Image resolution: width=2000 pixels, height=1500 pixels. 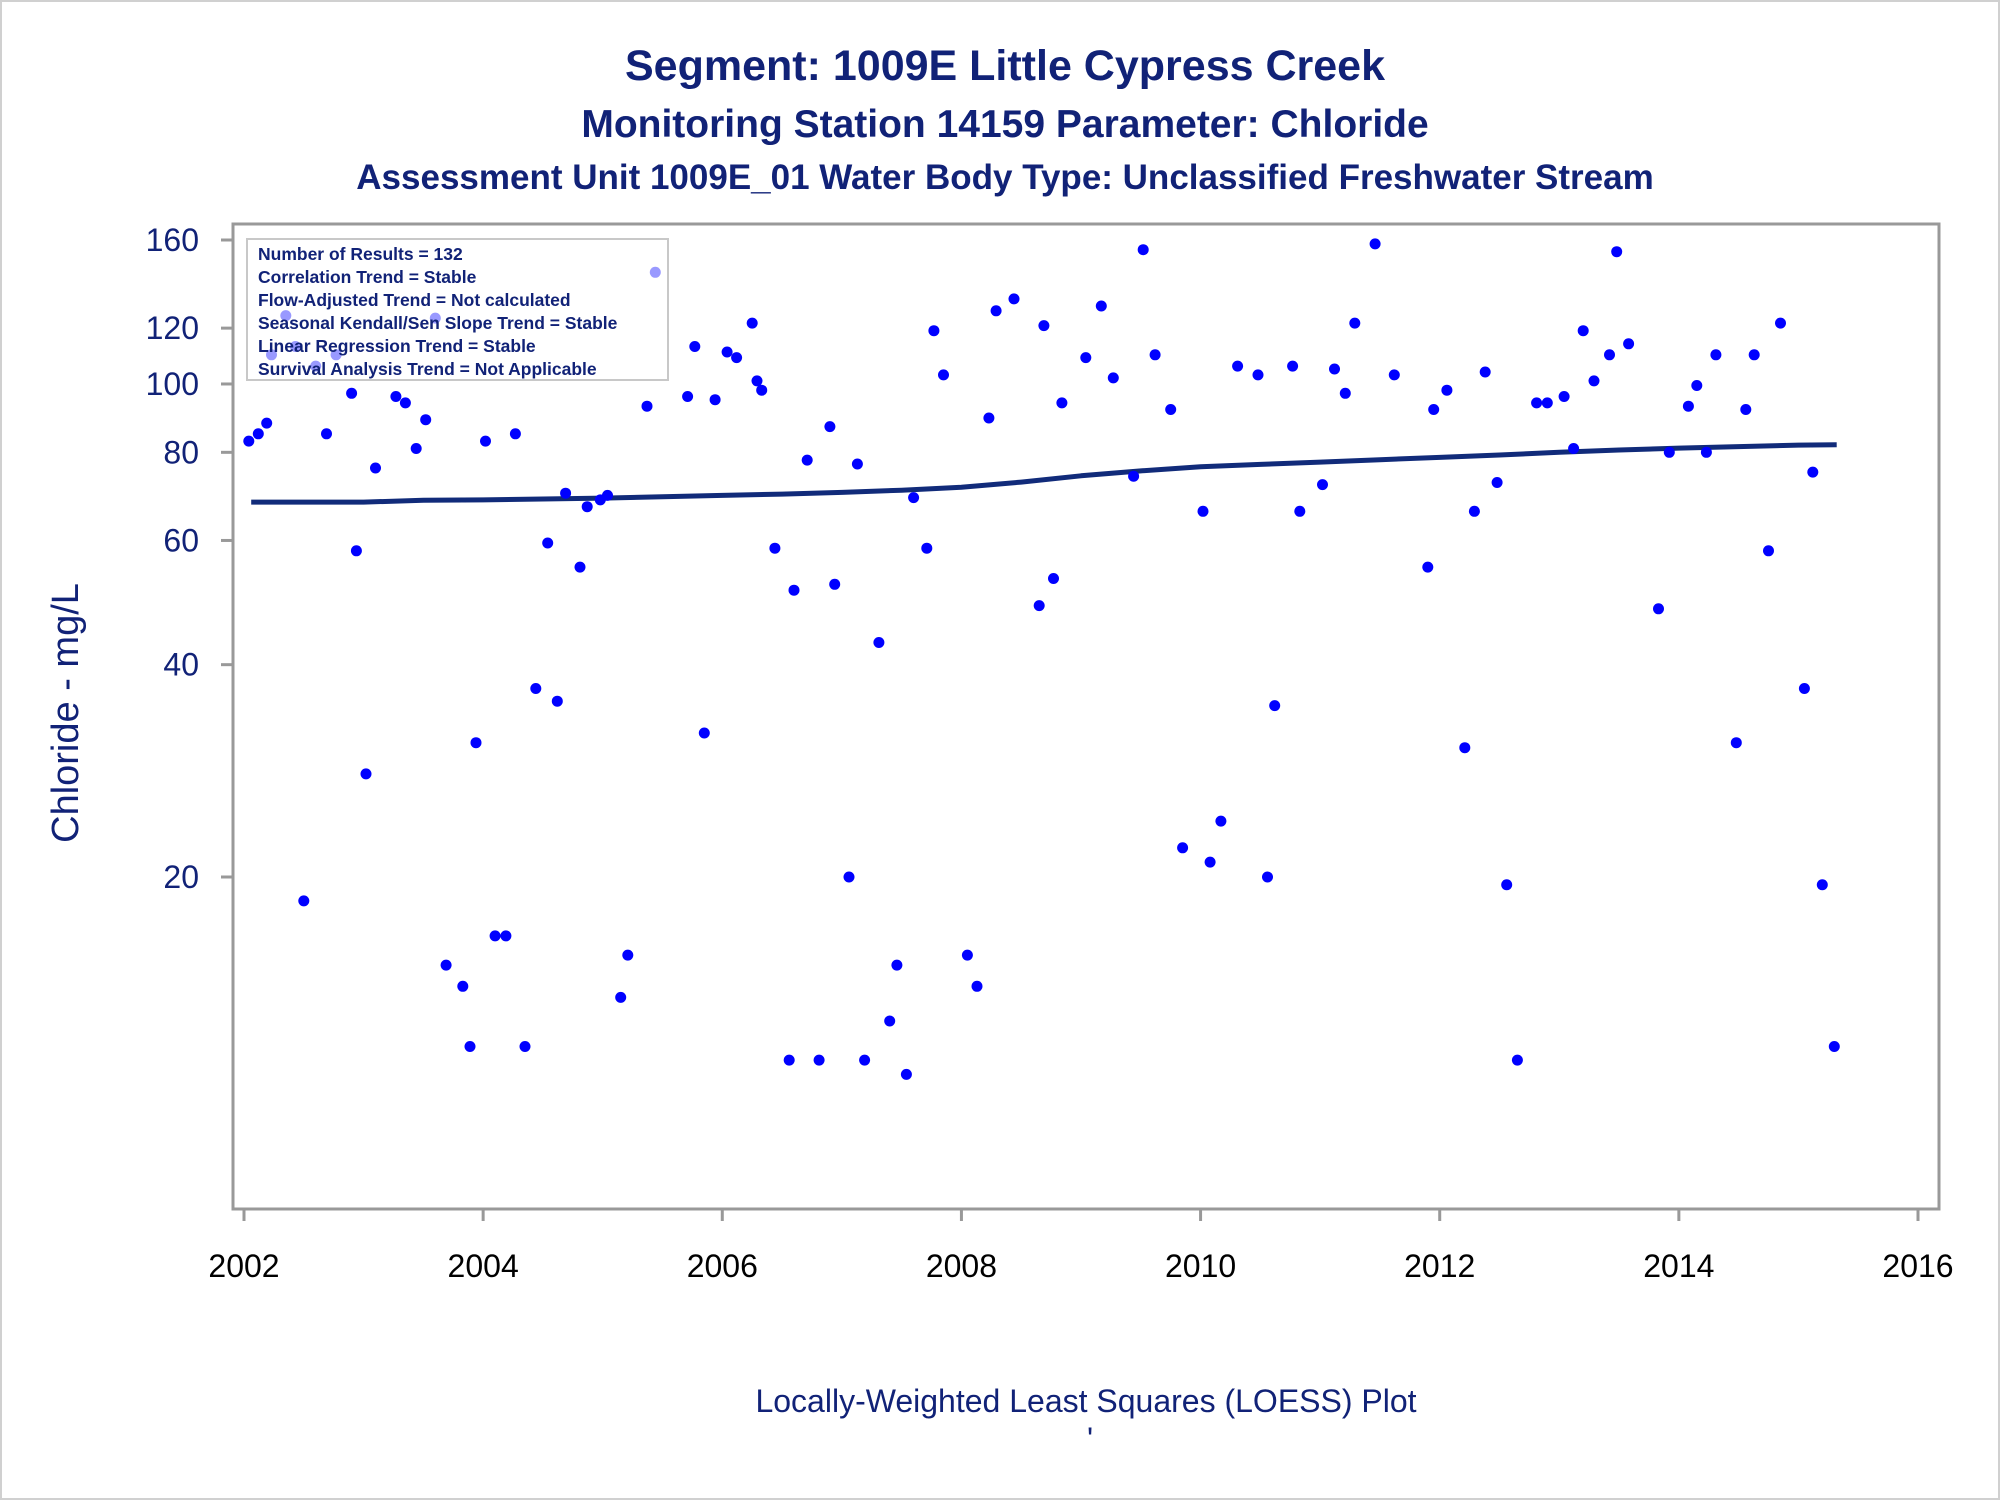 What do you see at coordinates (427, 369) in the screenshot?
I see `stats-line: Survival Analysis Trend = Not Applicable` at bounding box center [427, 369].